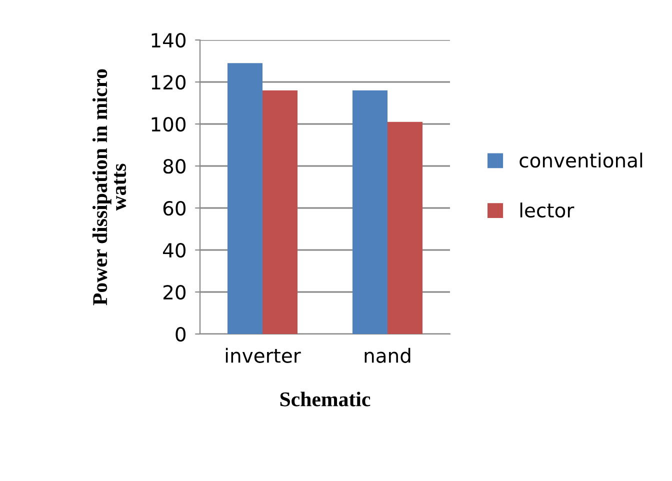 The height and width of the screenshot is (481, 672). Describe the element at coordinates (109, 187) in the screenshot. I see `y-axis-title: Power dissipation in micro watts` at that location.